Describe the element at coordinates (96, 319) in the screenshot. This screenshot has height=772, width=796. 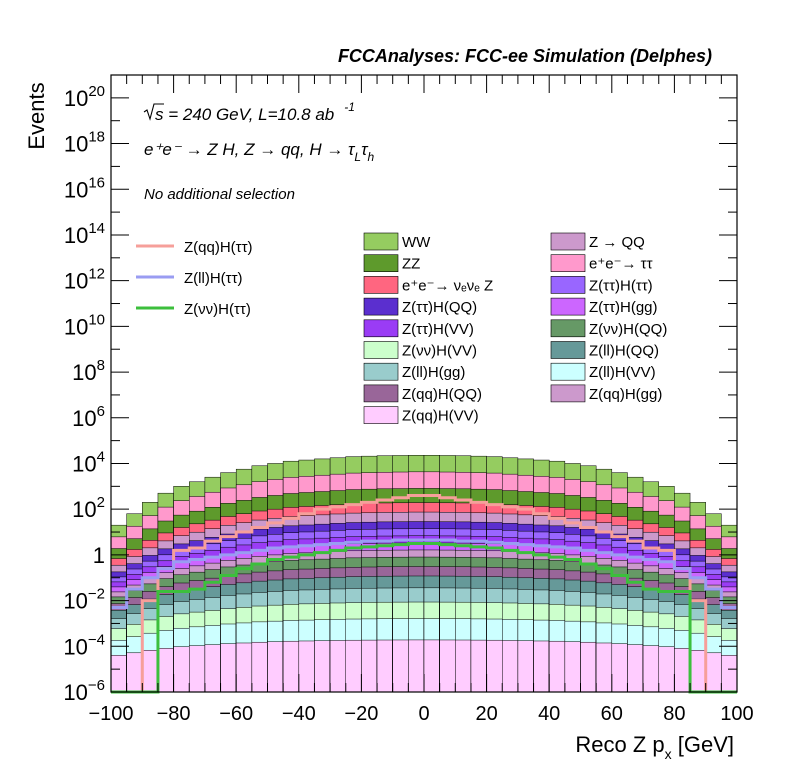
I see `y-tick-exp: 10` at that location.